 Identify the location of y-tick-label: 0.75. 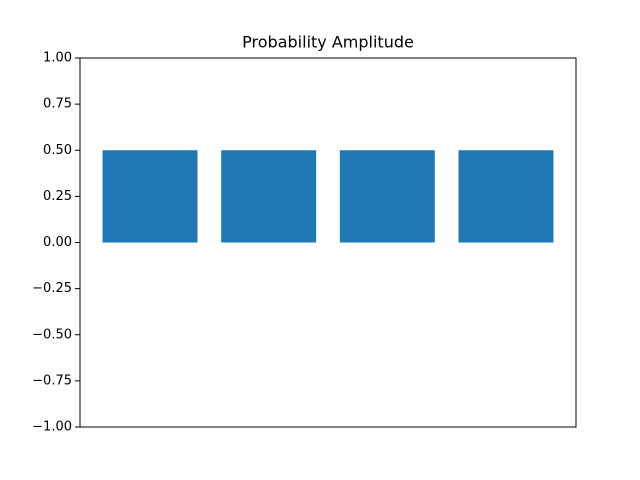
(57, 104).